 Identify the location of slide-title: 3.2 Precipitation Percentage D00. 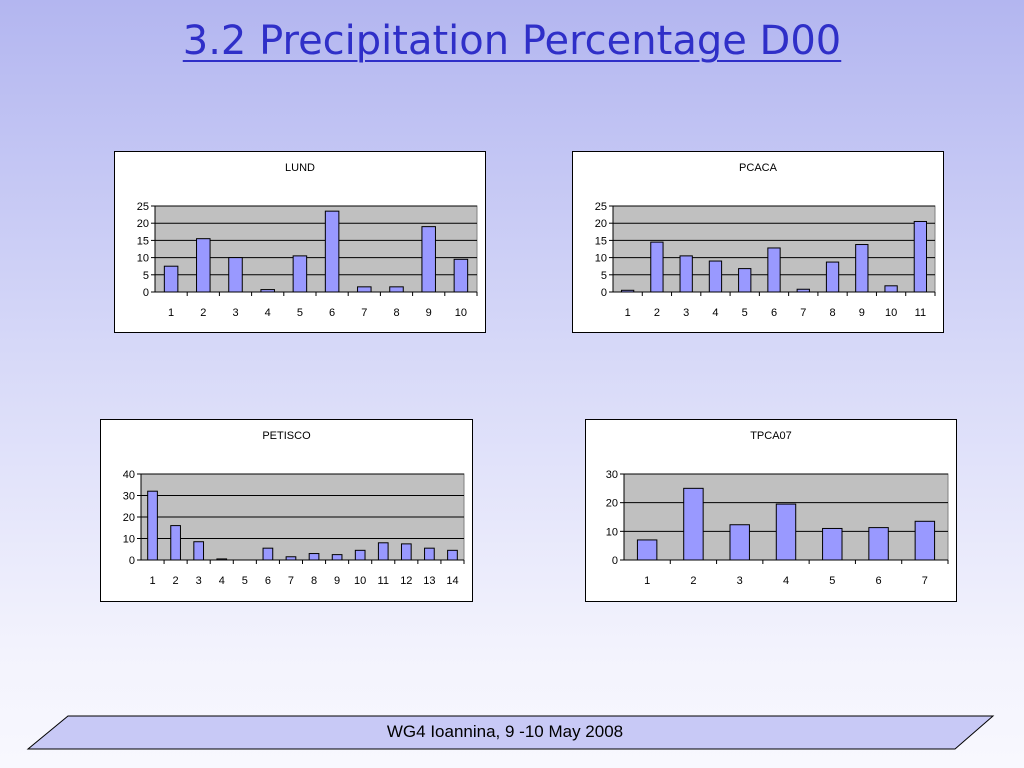
(512, 41).